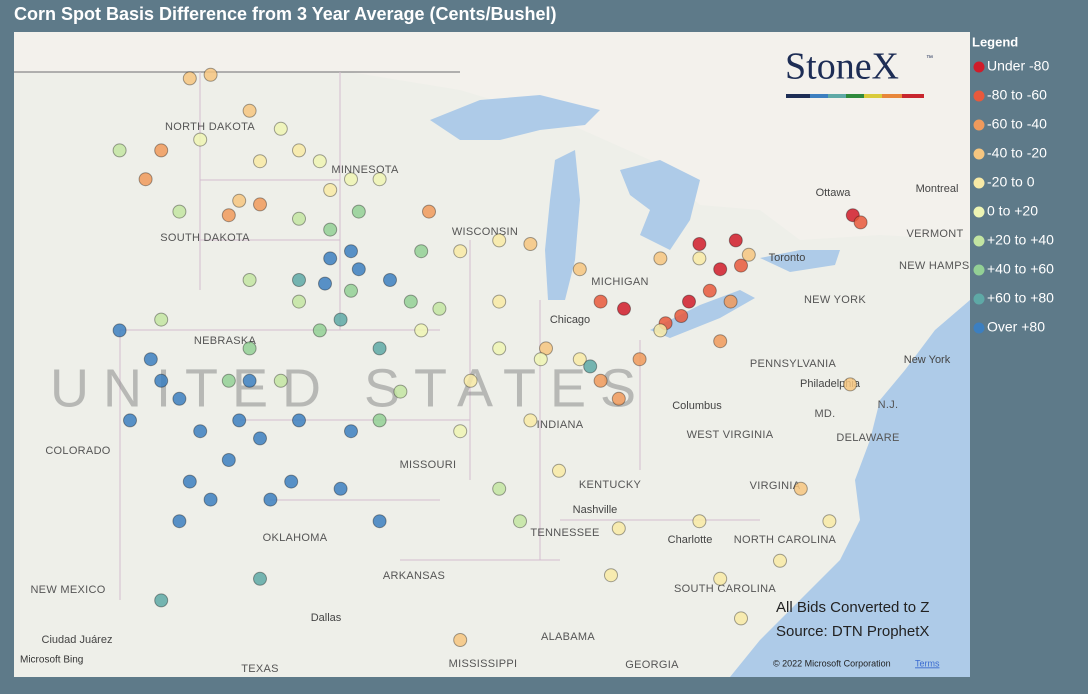 Image resolution: width=1088 pixels, height=694 pixels. What do you see at coordinates (855, 96) in the screenshot?
I see `logo-bar` at bounding box center [855, 96].